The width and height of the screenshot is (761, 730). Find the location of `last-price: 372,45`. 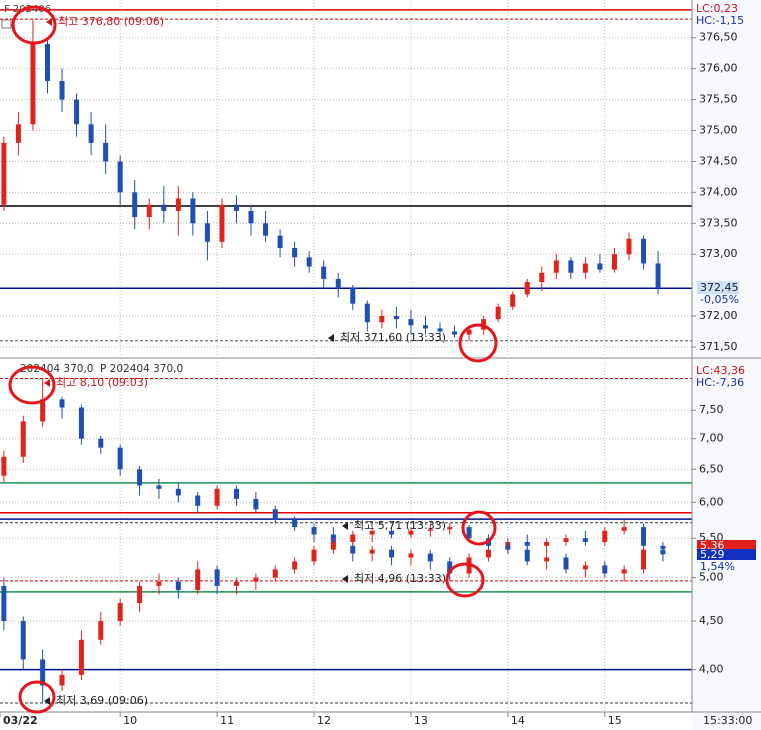

last-price: 372,45 is located at coordinates (719, 287).